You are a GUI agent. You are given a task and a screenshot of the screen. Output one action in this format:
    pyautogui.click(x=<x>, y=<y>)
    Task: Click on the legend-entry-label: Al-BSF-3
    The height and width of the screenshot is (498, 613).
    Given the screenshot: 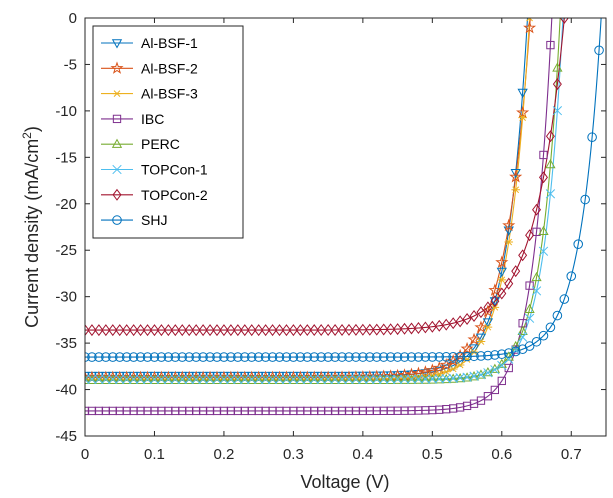 What is the action you would take?
    pyautogui.click(x=169, y=94)
    